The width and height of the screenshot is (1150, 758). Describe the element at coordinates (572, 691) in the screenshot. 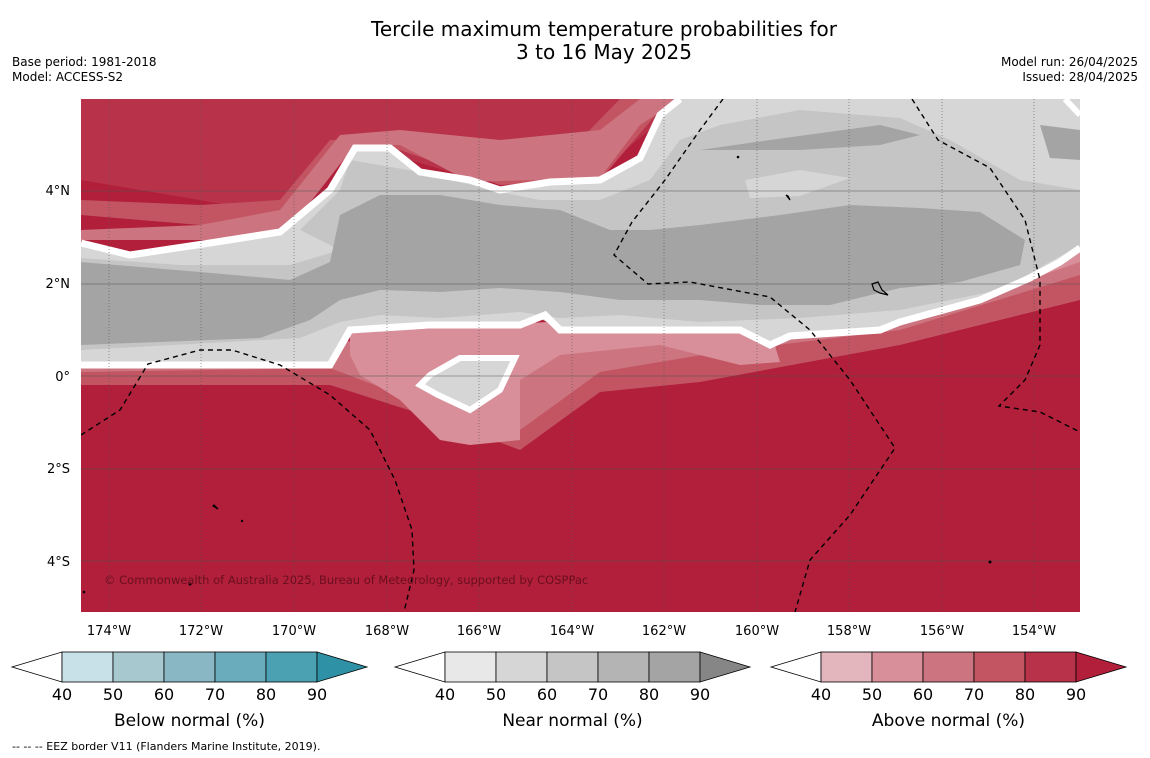

I see `colorbar-near-normal: 40 50 60 70 80 90 Near normal (%)` at that location.